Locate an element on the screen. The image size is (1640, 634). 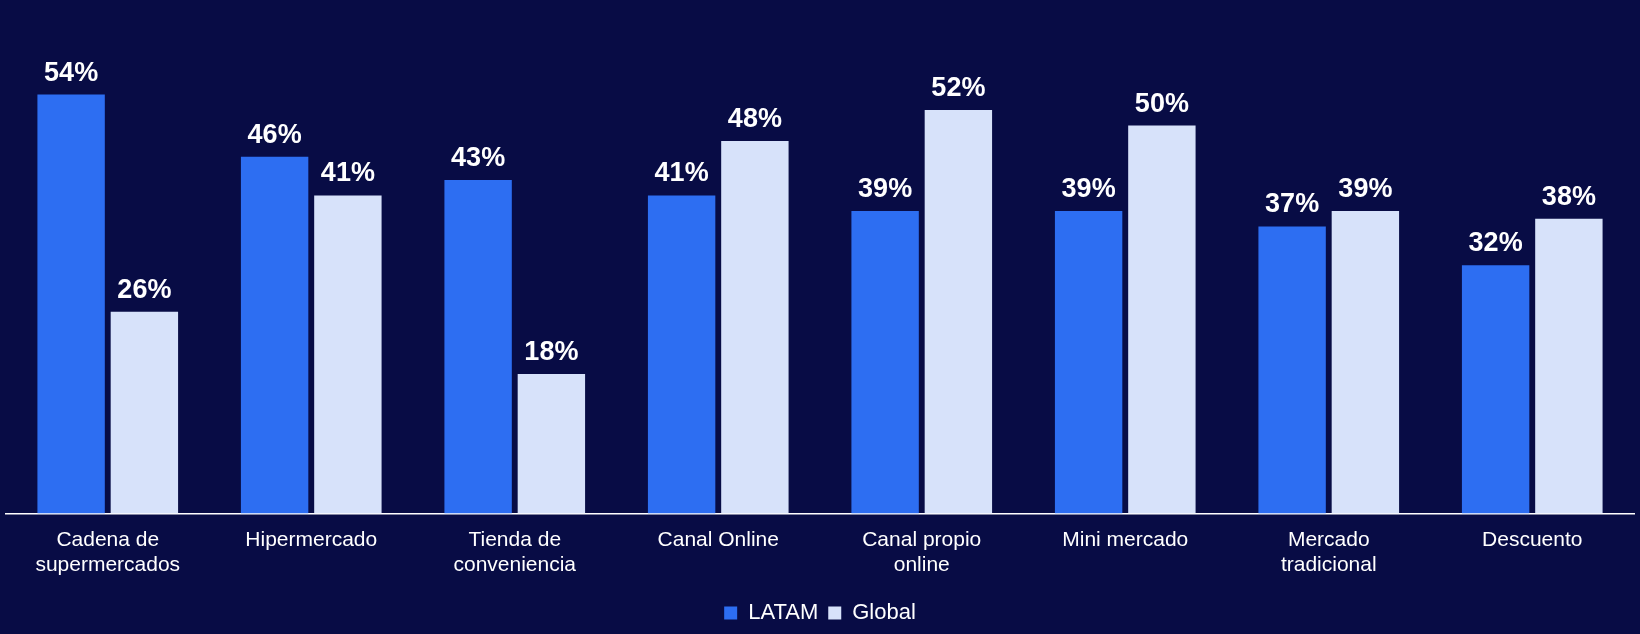
data-label: 46% is located at coordinates (274, 133).